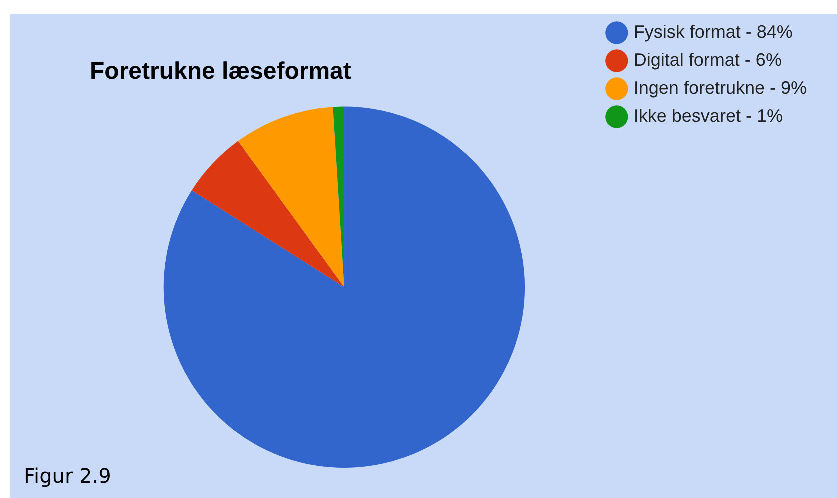 The image size is (837, 498). Describe the element at coordinates (708, 60) in the screenshot. I see `legend-label: Digital format - 6%` at that location.